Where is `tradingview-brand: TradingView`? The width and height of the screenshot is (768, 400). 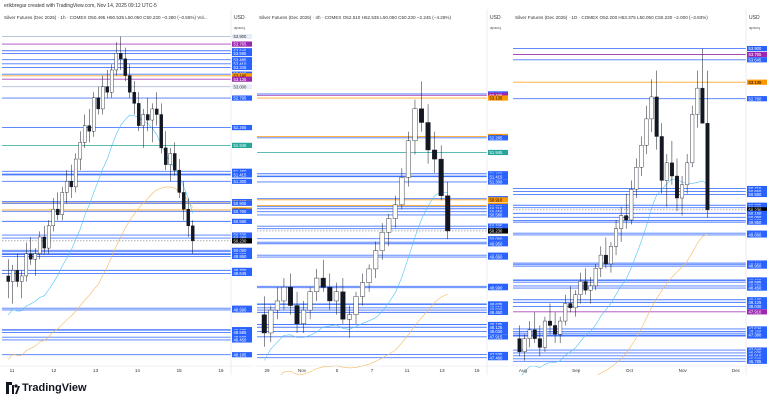 tradingview-brand: TradingView is located at coordinates (54, 388).